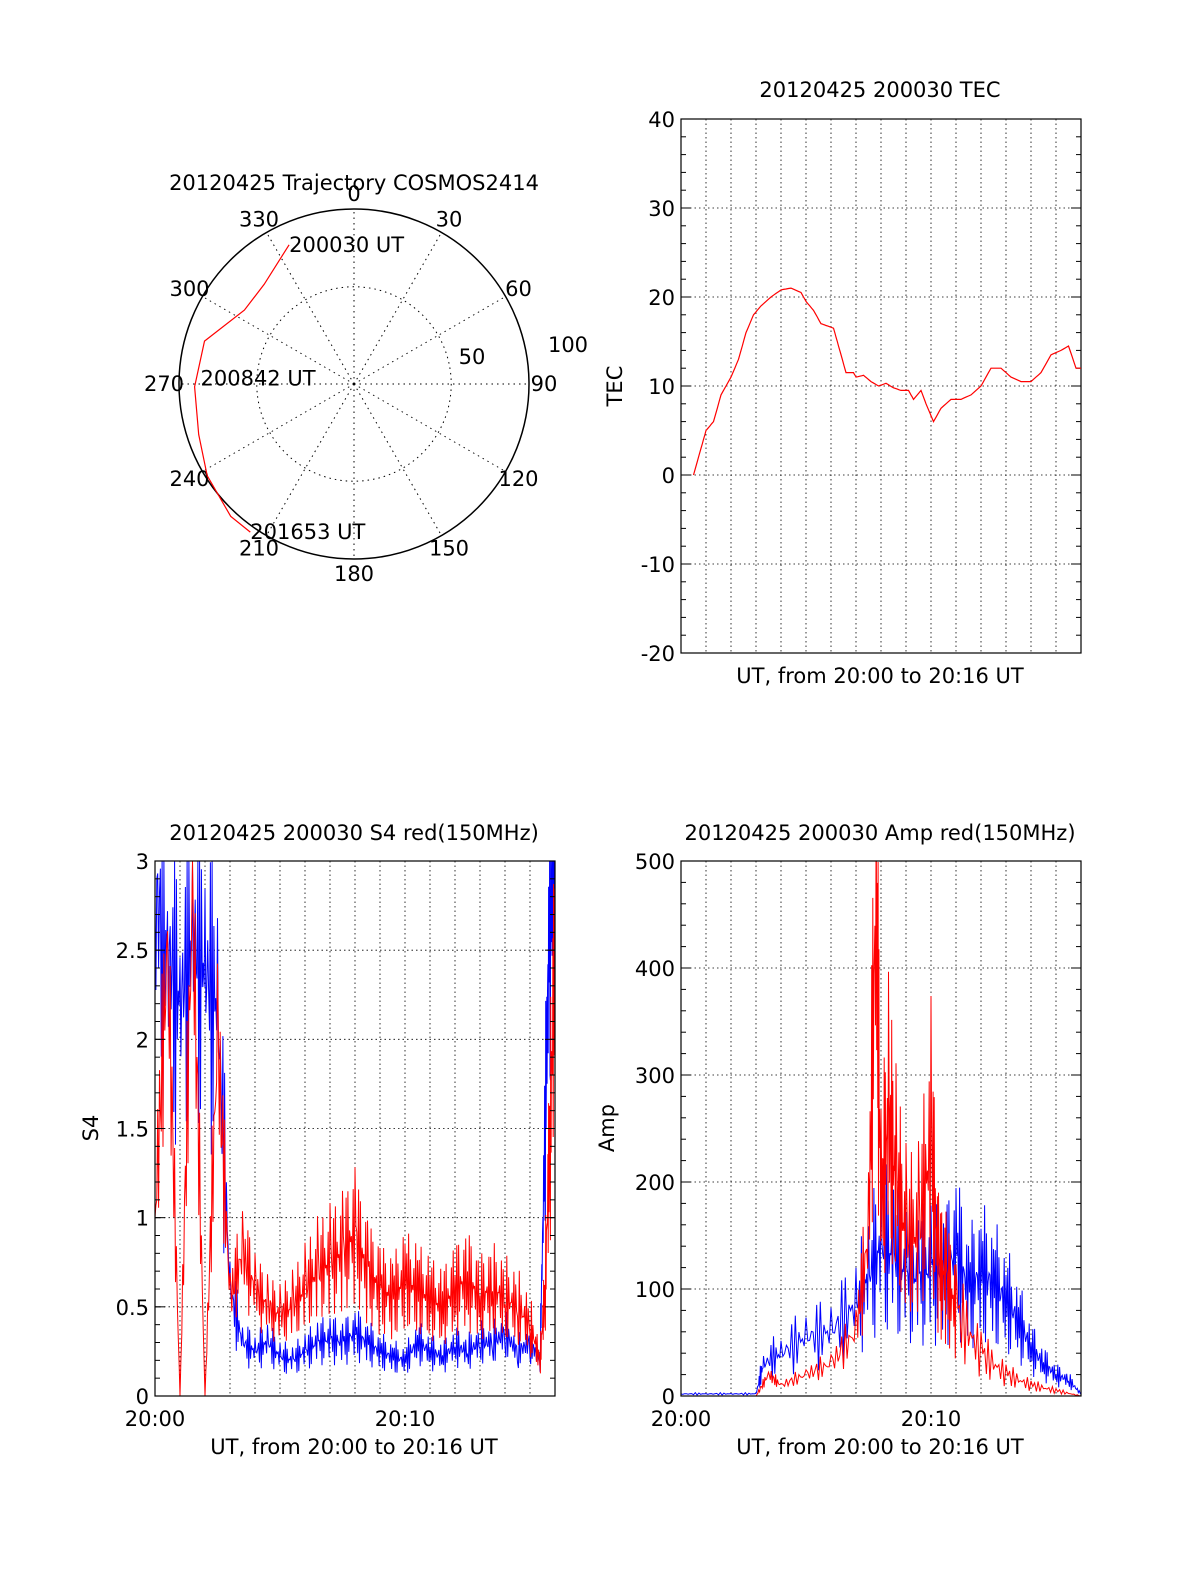 This screenshot has height=1575, width=1200. What do you see at coordinates (544, 384) in the screenshot?
I see `trajectory-angle-label: 90` at bounding box center [544, 384].